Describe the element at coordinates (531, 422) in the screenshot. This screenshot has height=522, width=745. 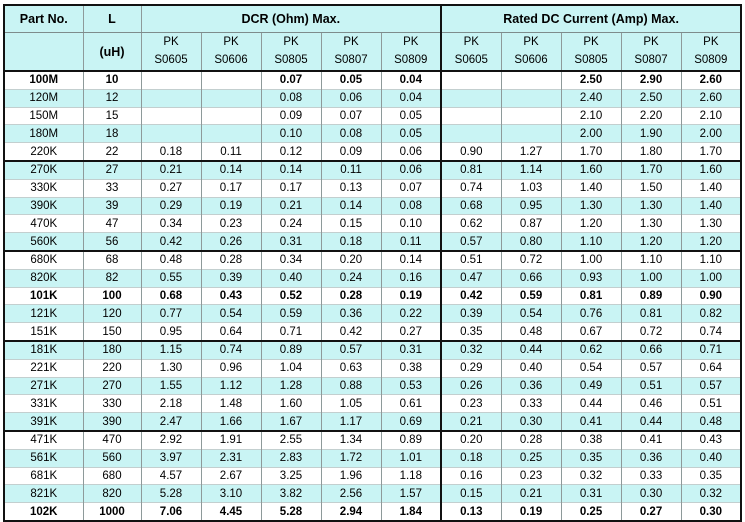
I see `cell-idc-s0606: 0.30` at that location.